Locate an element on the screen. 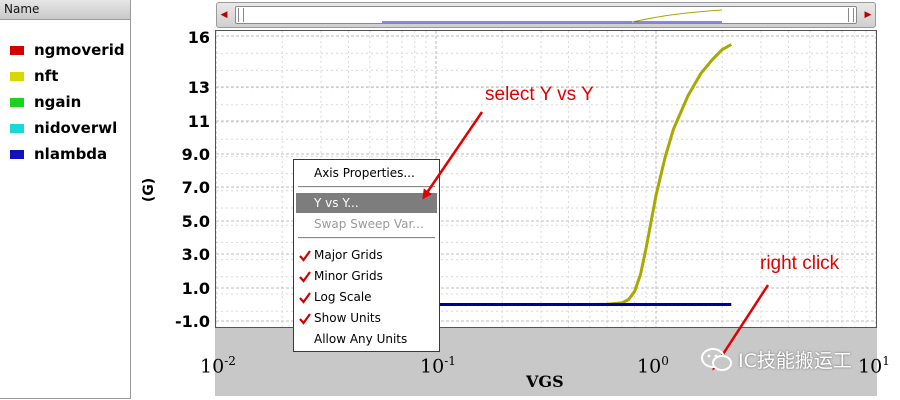 This screenshot has width=900, height=400. annotation-right-click: right click is located at coordinates (800, 263).